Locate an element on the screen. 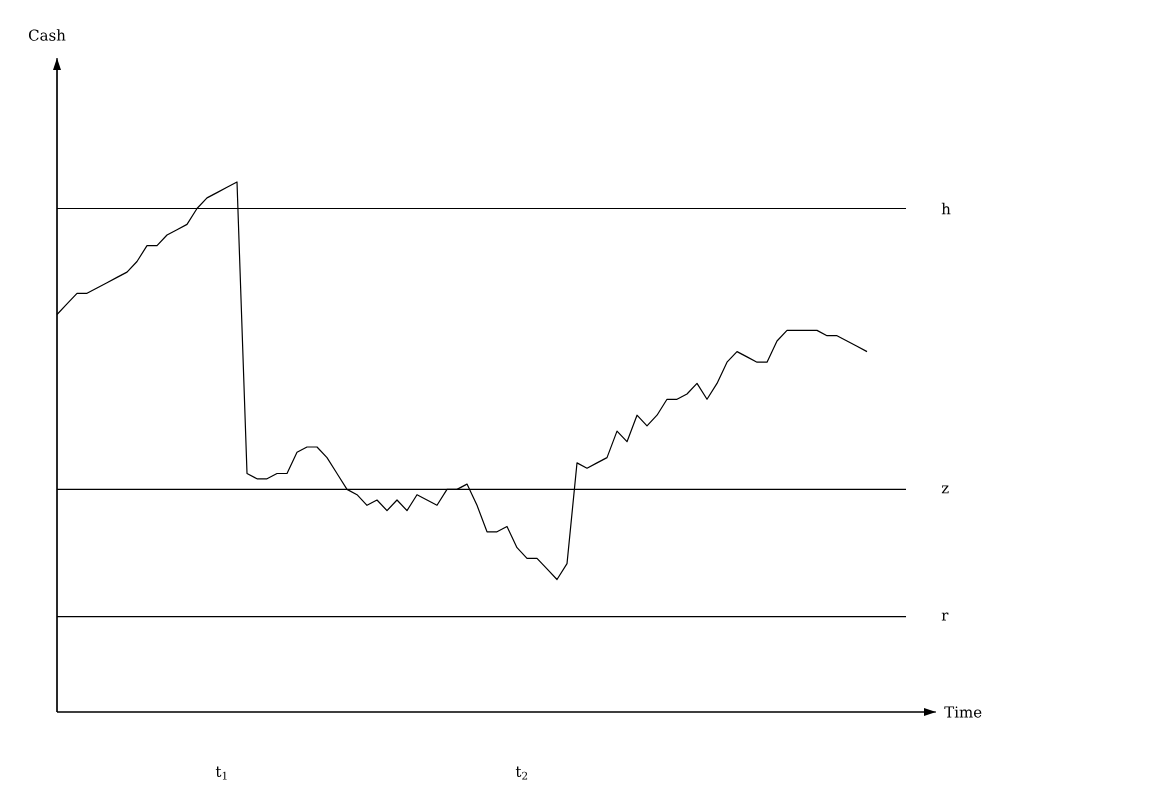 Image resolution: width=1164 pixels, height=785 pixels. text: t$_{2}$ is located at coordinates (521, 773).